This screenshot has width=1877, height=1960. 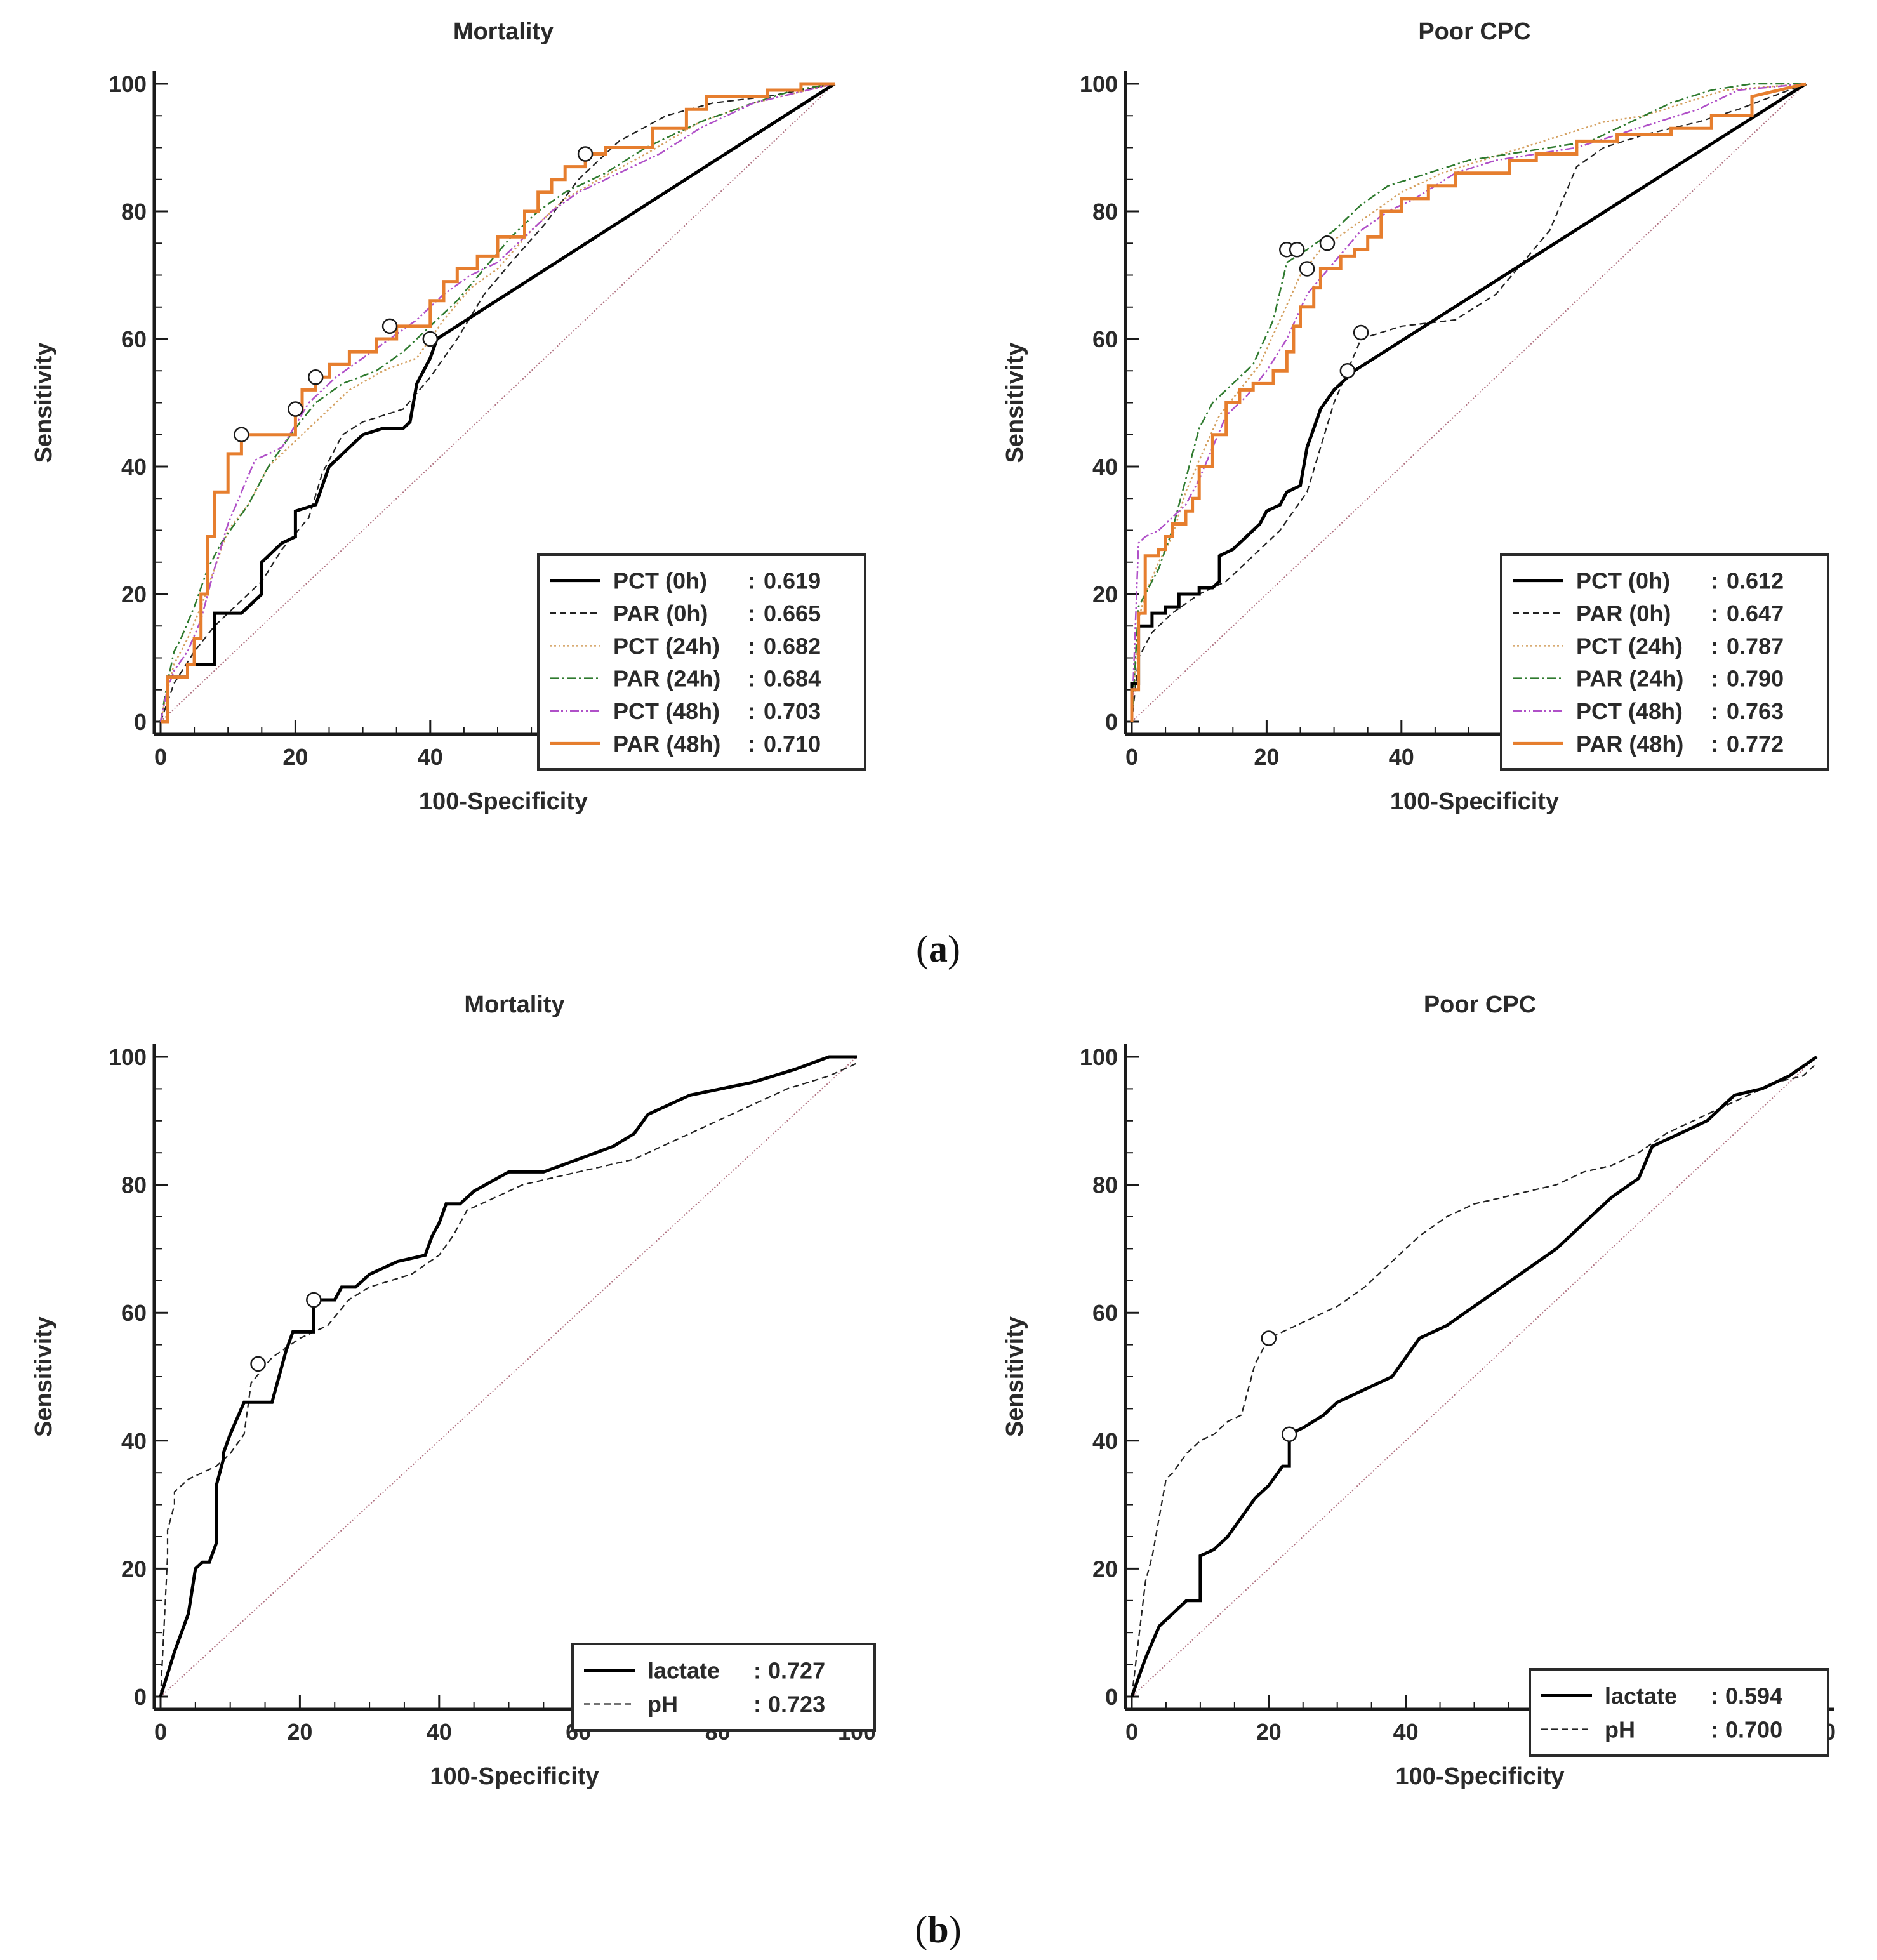 I want to click on legend-auc-value: 0.772, so click(x=1755, y=744).